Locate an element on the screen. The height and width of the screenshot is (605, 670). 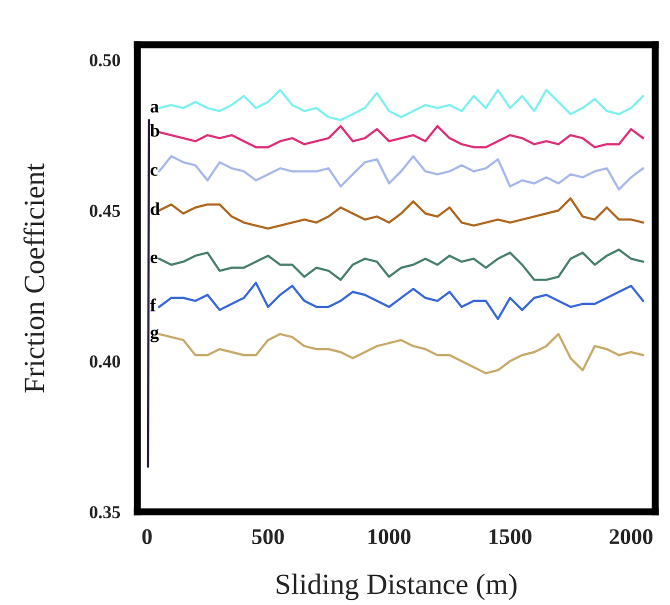
y-tick-label: 0.40 is located at coordinates (105, 361).